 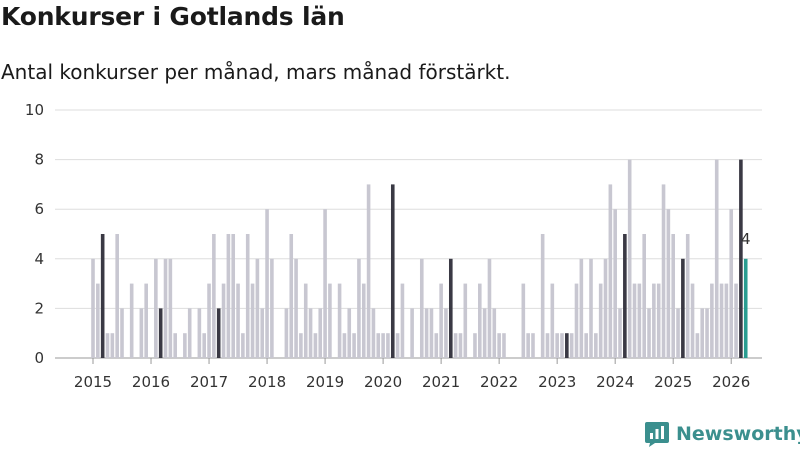 I want to click on data-label-latest: 4, so click(x=746, y=239).